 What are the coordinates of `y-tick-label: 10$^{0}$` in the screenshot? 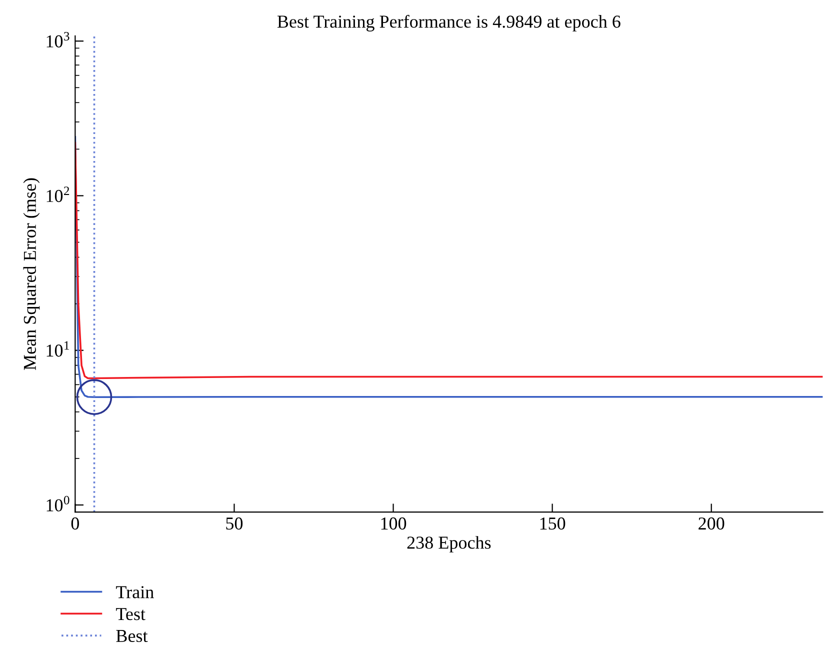 It's located at (58, 504).